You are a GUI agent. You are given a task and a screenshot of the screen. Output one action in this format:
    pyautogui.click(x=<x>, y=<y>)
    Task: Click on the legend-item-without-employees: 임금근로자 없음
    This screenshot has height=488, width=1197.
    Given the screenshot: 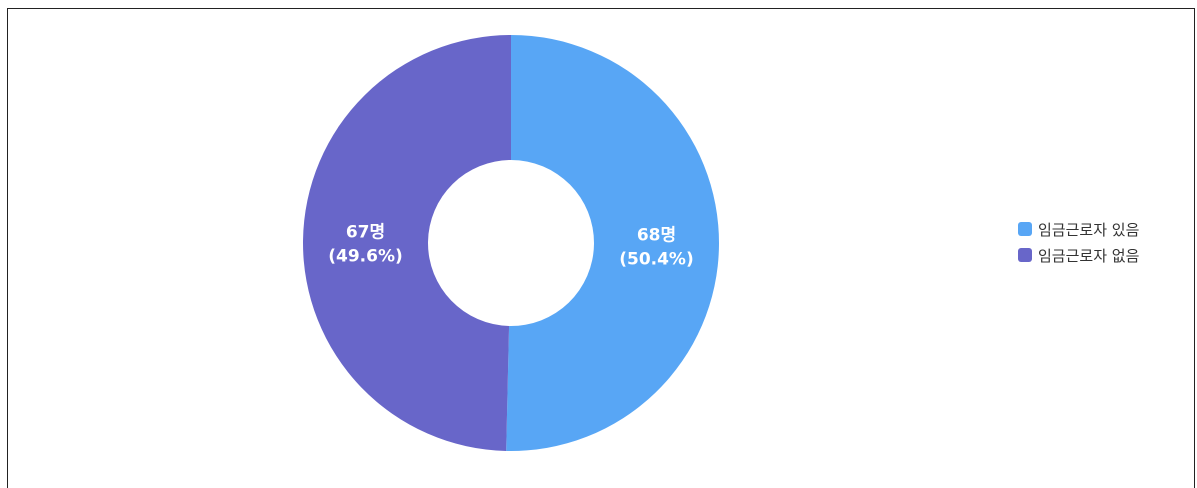 What is the action you would take?
    pyautogui.click(x=1078, y=255)
    